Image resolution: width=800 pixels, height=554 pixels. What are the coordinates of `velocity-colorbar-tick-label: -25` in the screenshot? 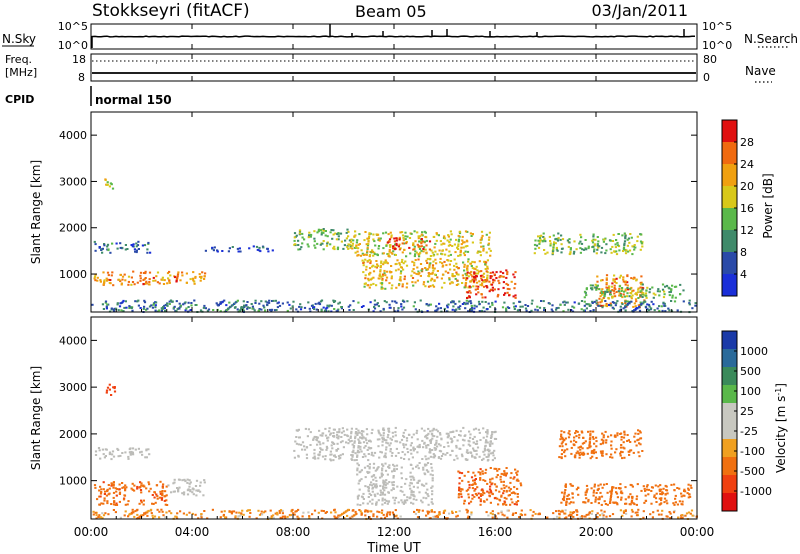 It's located at (749, 431).